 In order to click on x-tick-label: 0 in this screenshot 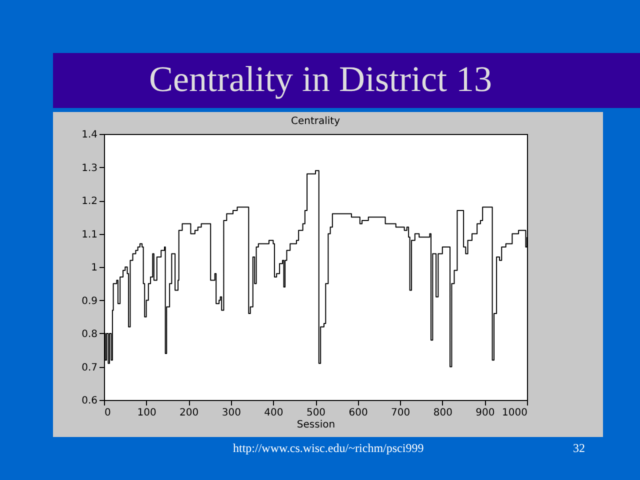, I will do `click(107, 413)`.